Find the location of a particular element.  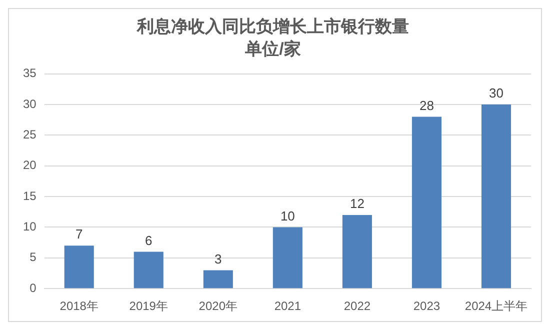

y-tick-label: 0 is located at coordinates (33, 287).